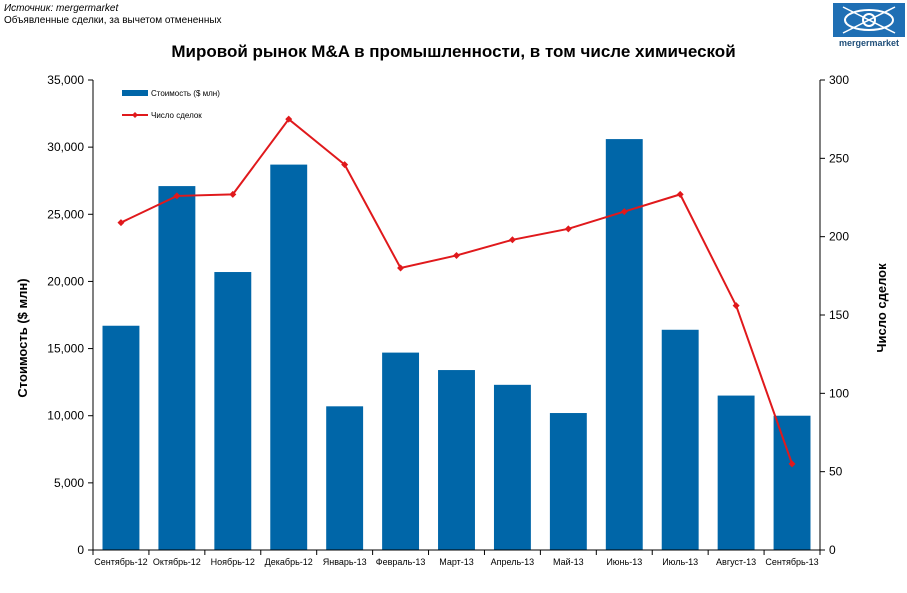 This screenshot has width=907, height=593. I want to click on legend-line-label: Число сделок, so click(176, 115).